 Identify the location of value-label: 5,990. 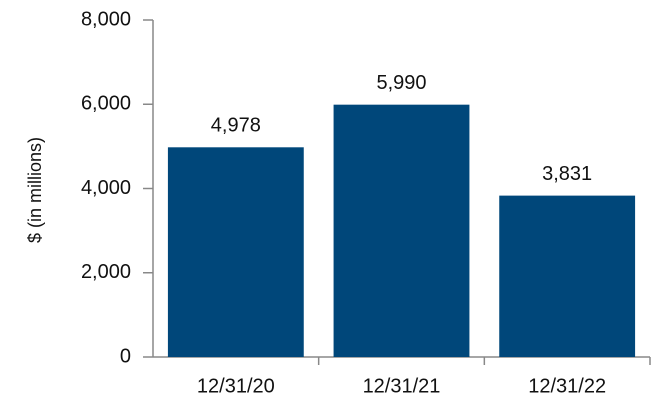
(401, 83).